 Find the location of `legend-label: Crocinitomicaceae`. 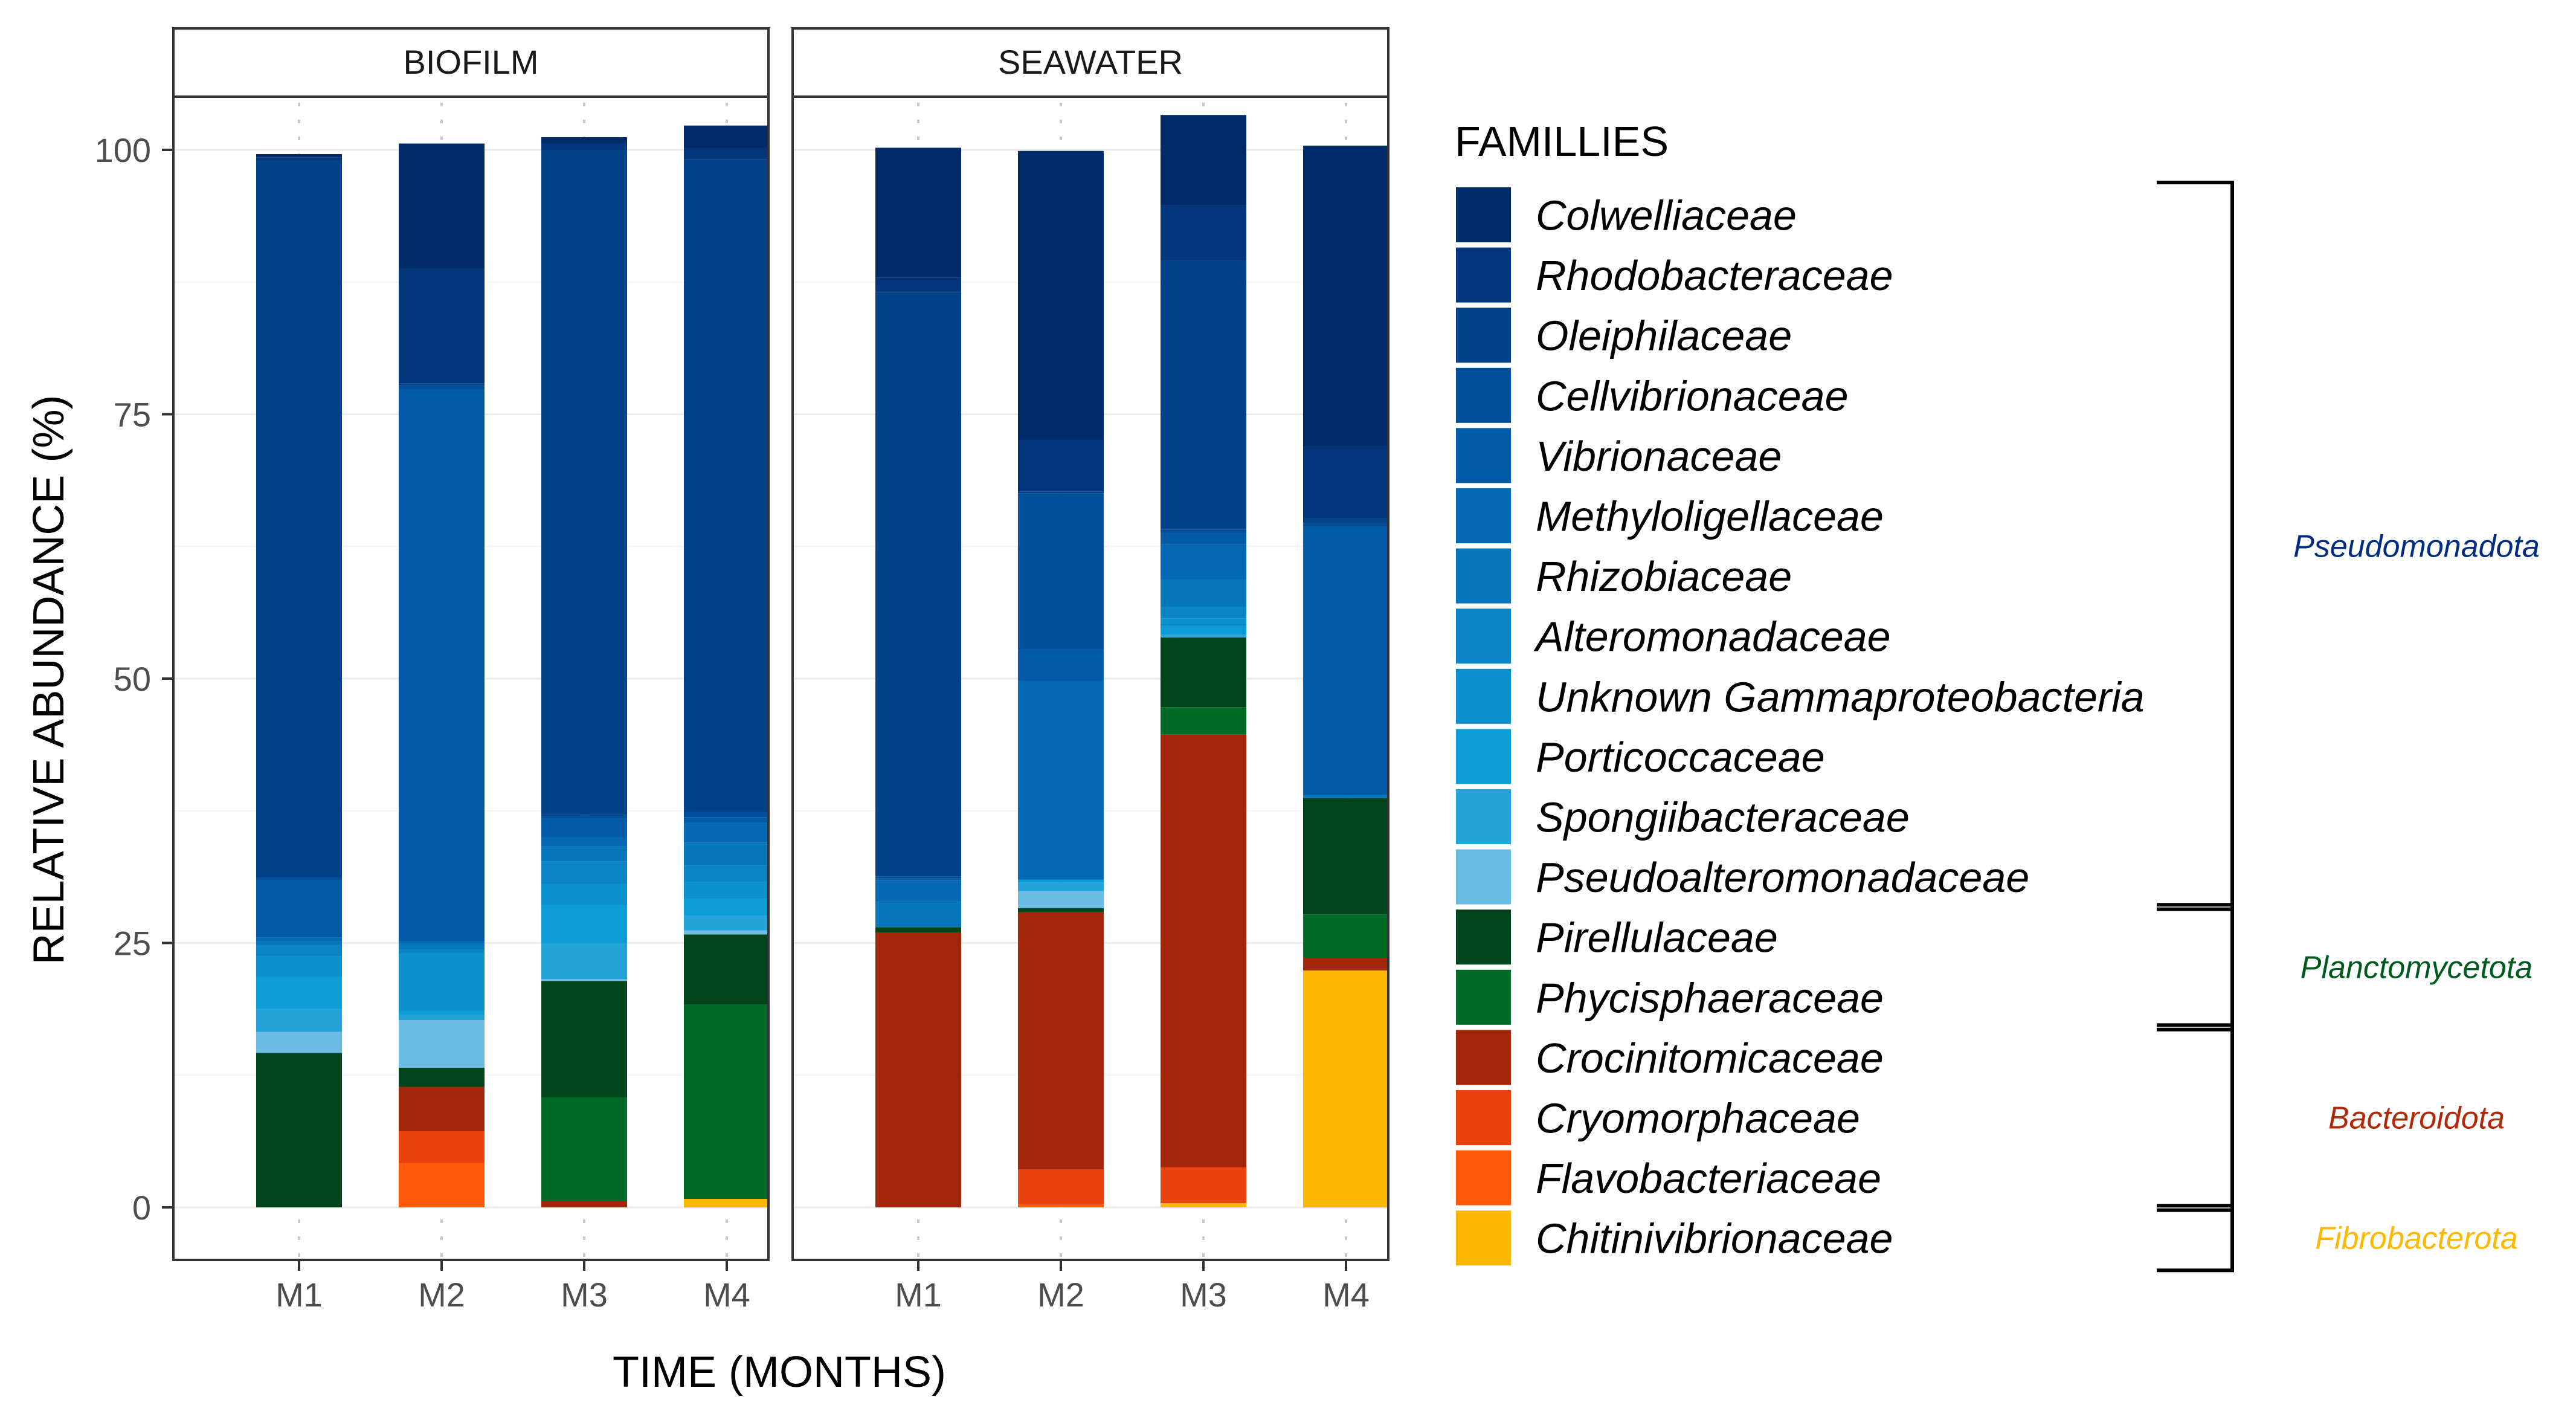

legend-label: Crocinitomicaceae is located at coordinates (1710, 1058).